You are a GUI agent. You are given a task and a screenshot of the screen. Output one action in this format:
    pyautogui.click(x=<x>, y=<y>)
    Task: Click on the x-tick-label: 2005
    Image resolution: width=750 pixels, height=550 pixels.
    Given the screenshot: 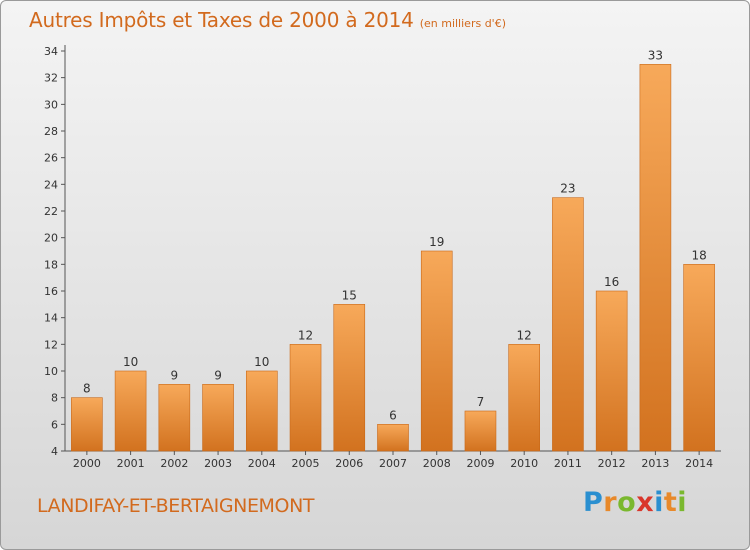 What is the action you would take?
    pyautogui.click(x=306, y=463)
    